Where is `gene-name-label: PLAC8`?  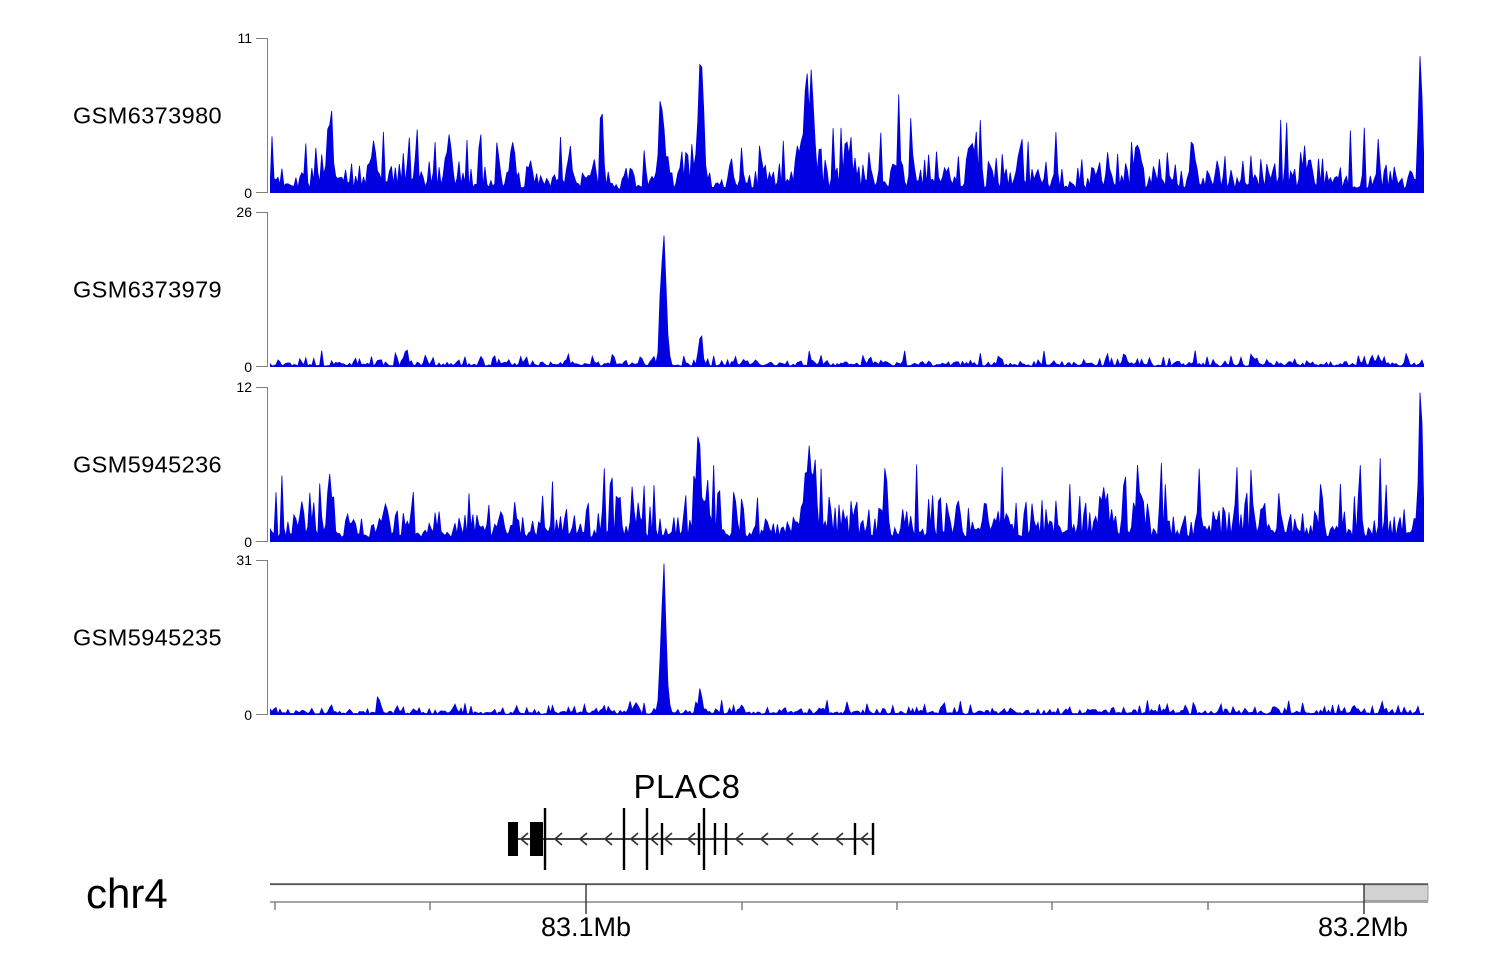
gene-name-label: PLAC8 is located at coordinates (687, 786).